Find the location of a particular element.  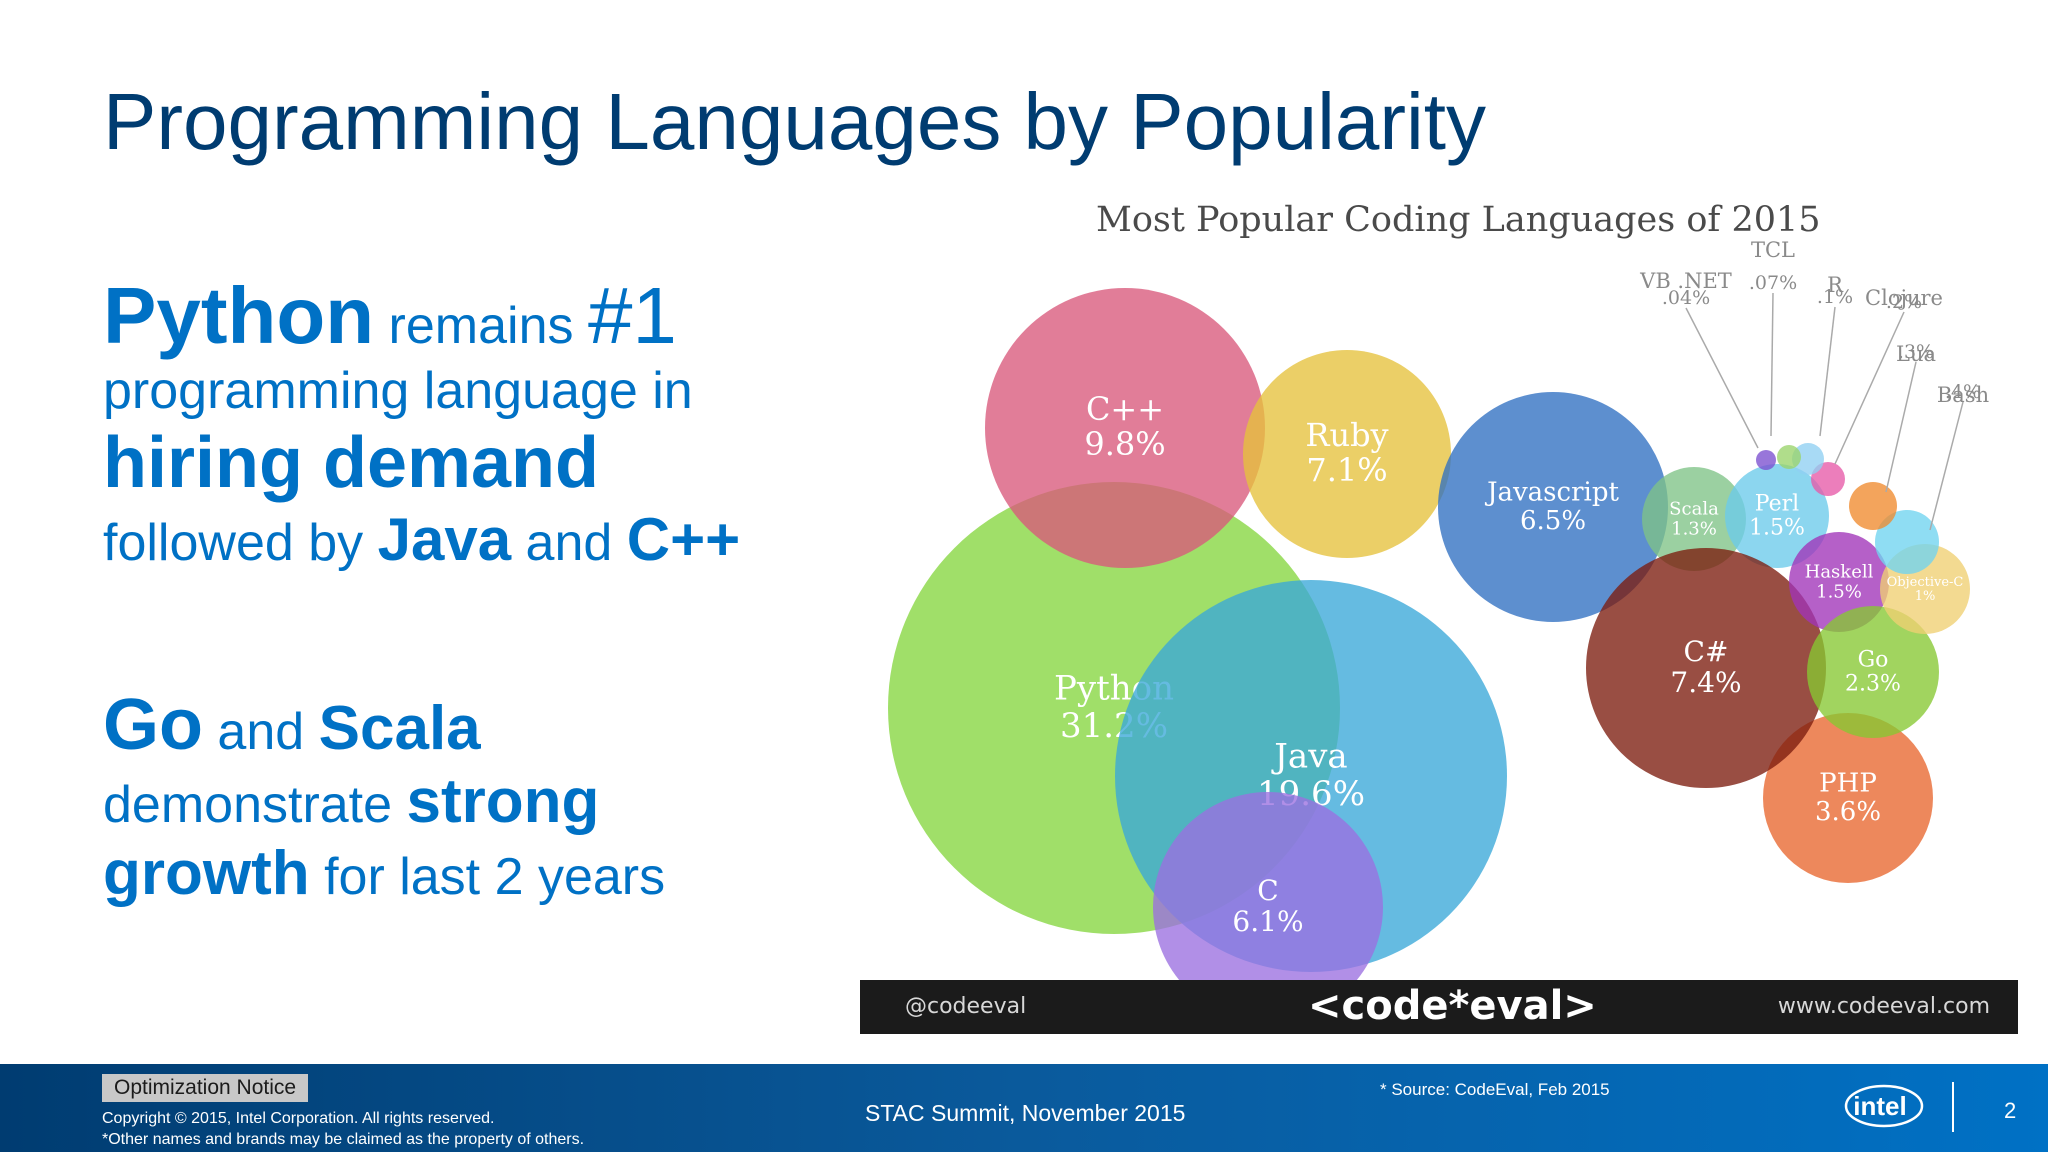

bullet-text: hiring demand is located at coordinates (351, 462).